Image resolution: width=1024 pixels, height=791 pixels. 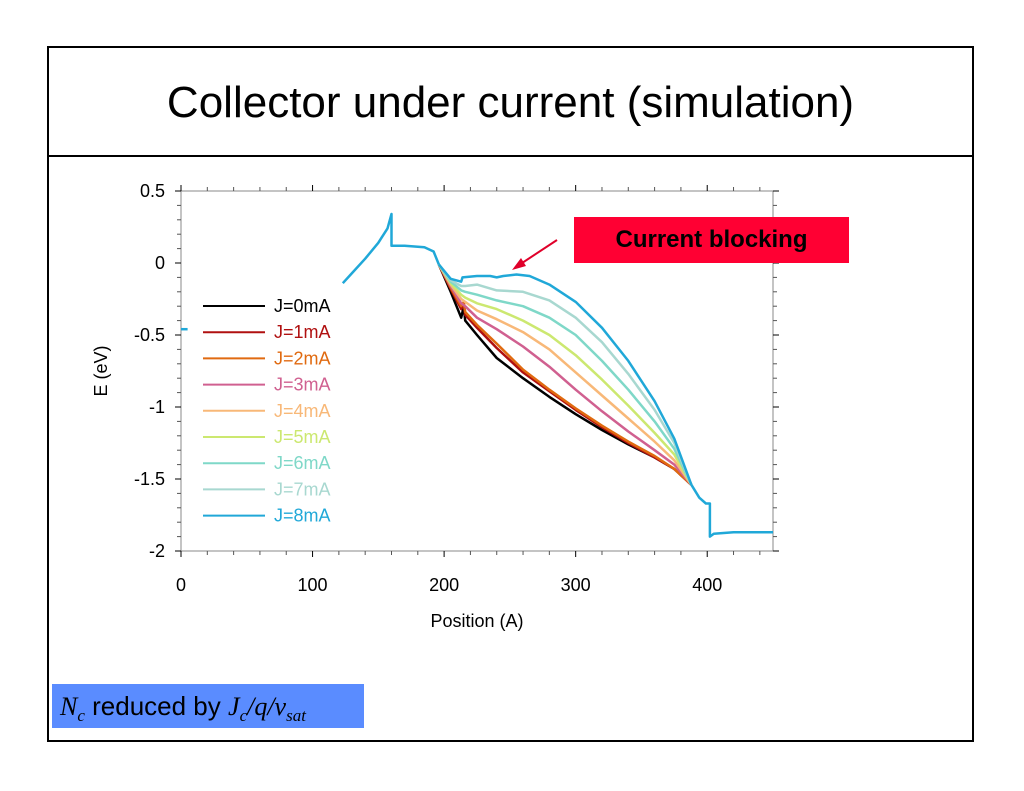 What do you see at coordinates (707, 585) in the screenshot?
I see `x-tick-label: 400` at bounding box center [707, 585].